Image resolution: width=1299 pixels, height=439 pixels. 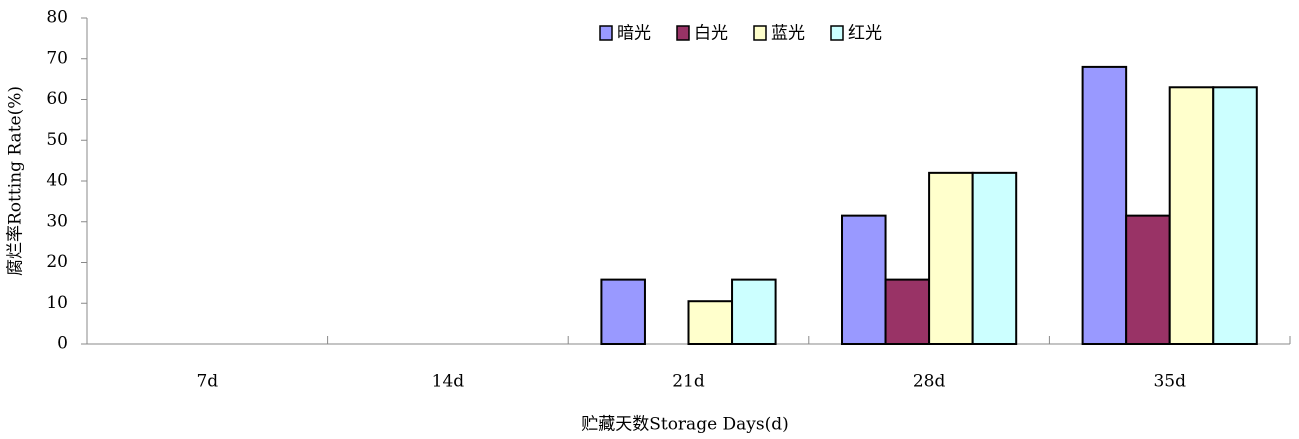 What do you see at coordinates (57, 181) in the screenshot?
I see `y-tick-label: 40` at bounding box center [57, 181].